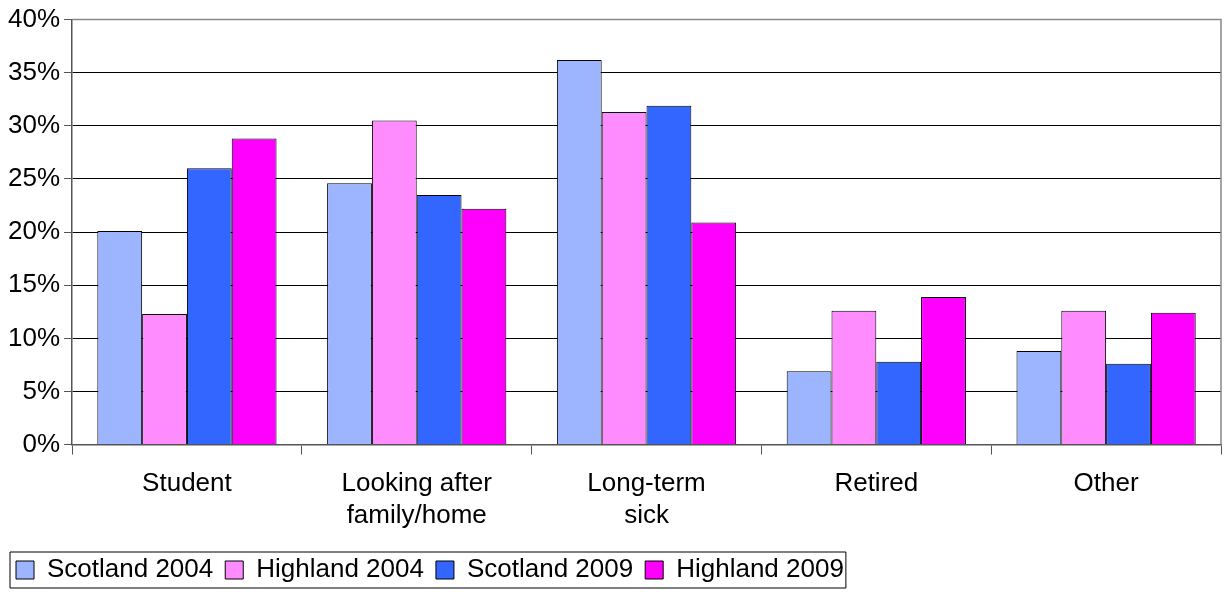 This screenshot has width=1230, height=605. I want to click on x-tick-label: Retired, so click(876, 482).